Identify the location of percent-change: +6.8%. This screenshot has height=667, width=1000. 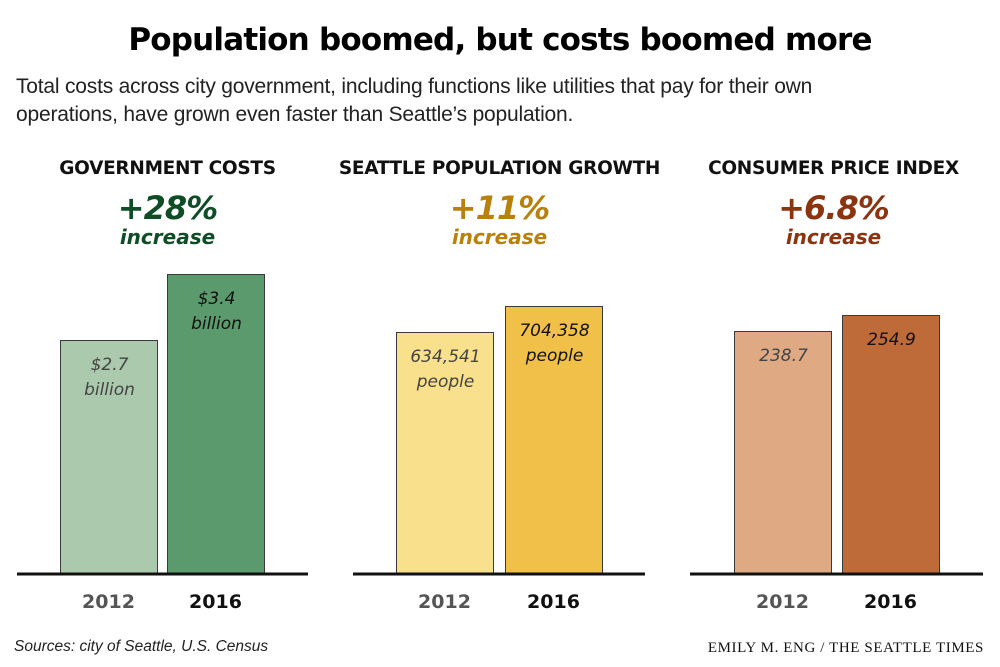
(834, 208).